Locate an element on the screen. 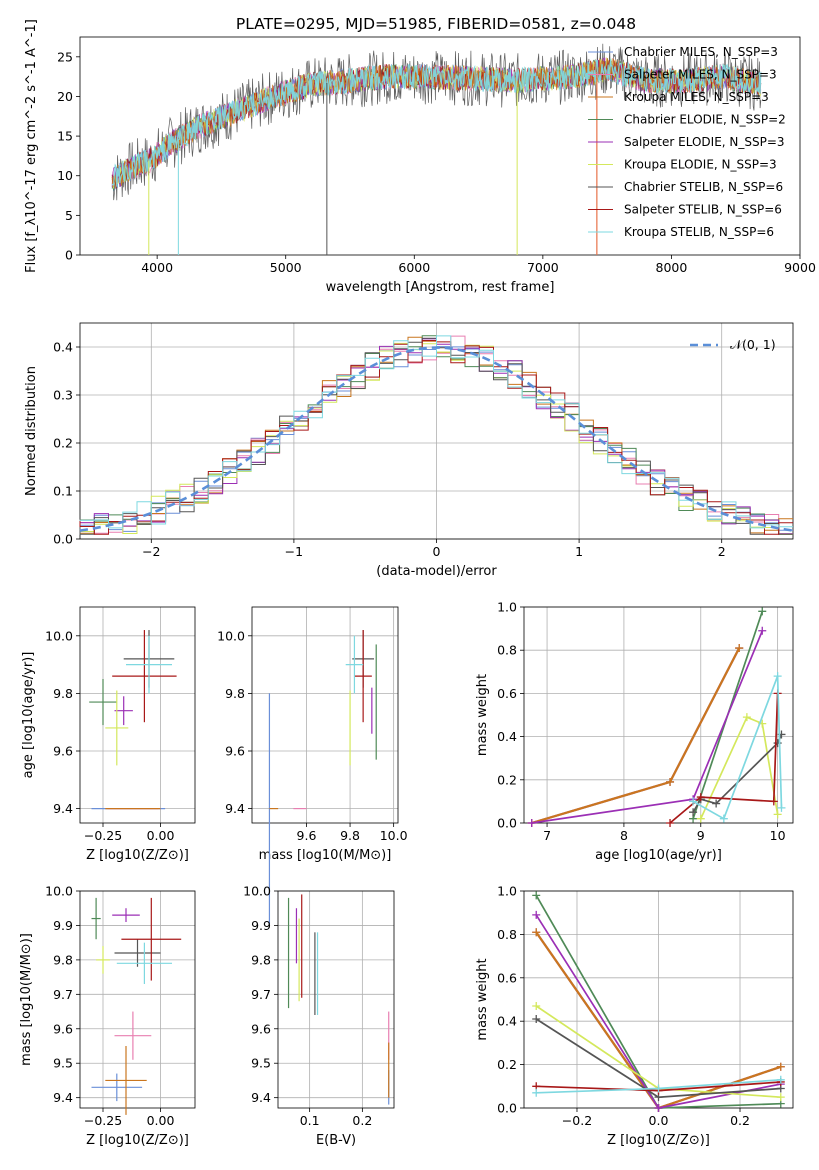 The height and width of the screenshot is (1170, 819). y-tick-label: 0.4 is located at coordinates (507, 1021).